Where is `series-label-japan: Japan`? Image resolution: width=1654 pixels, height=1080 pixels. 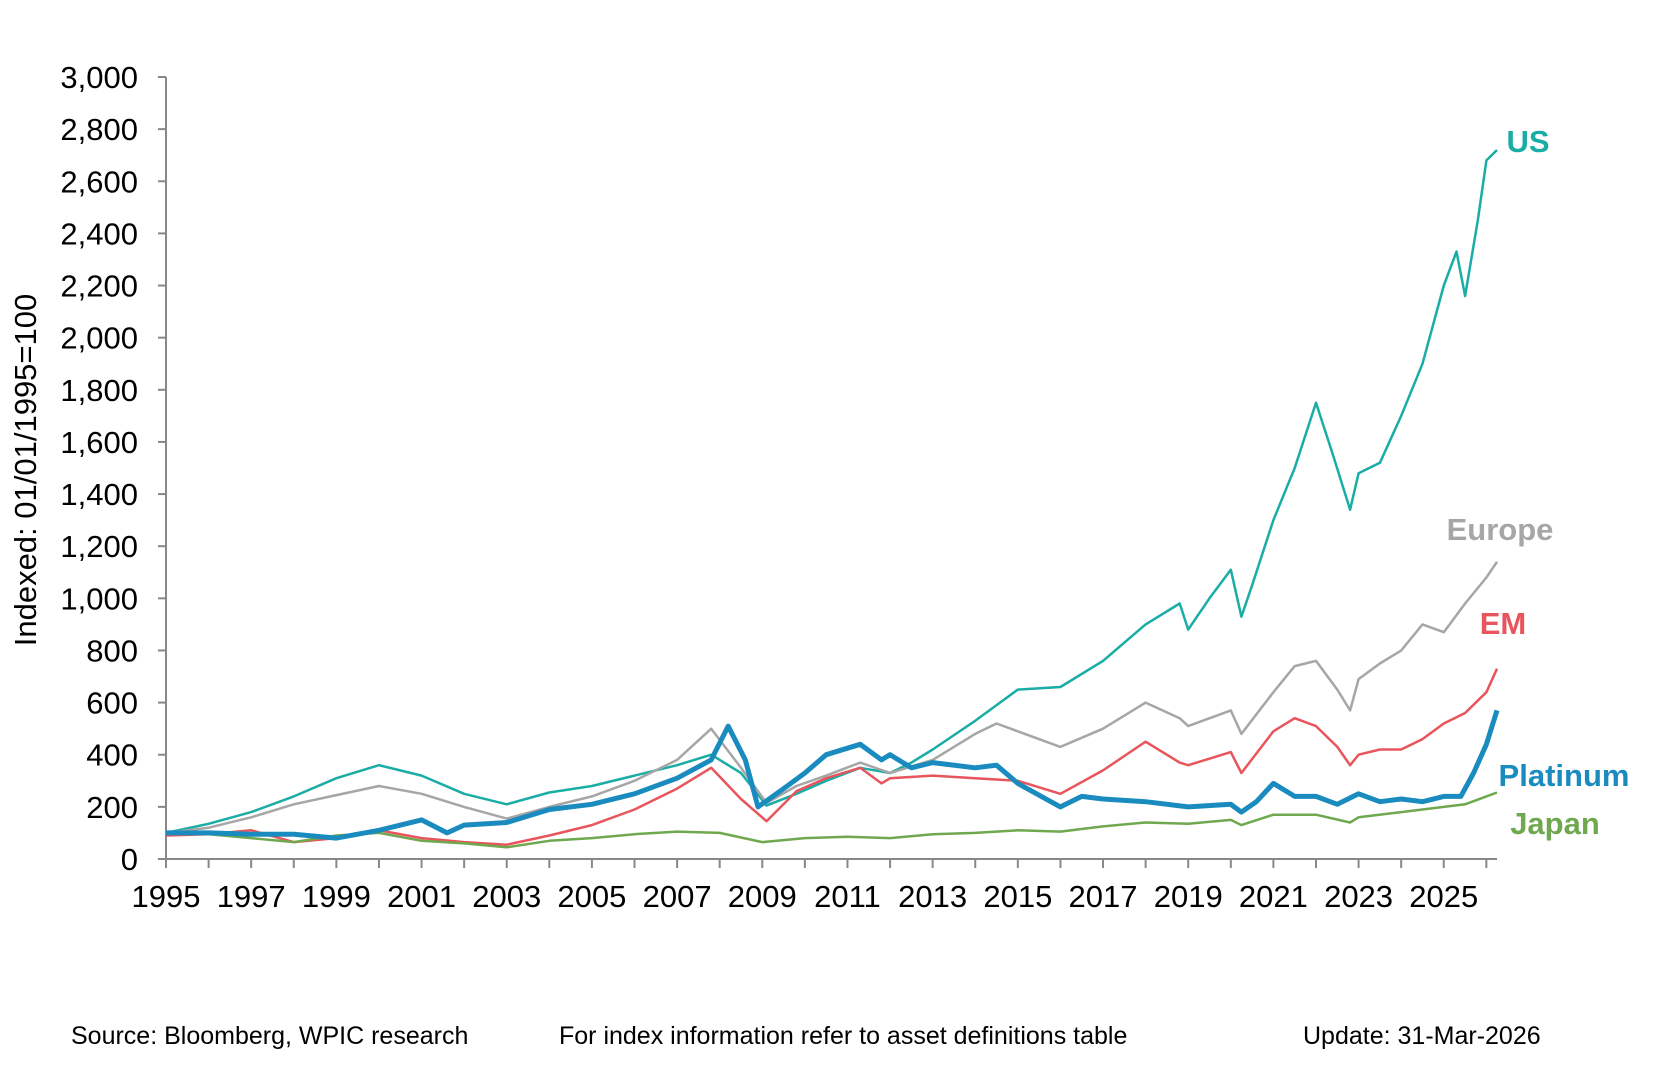
series-label-japan: Japan is located at coordinates (1555, 823).